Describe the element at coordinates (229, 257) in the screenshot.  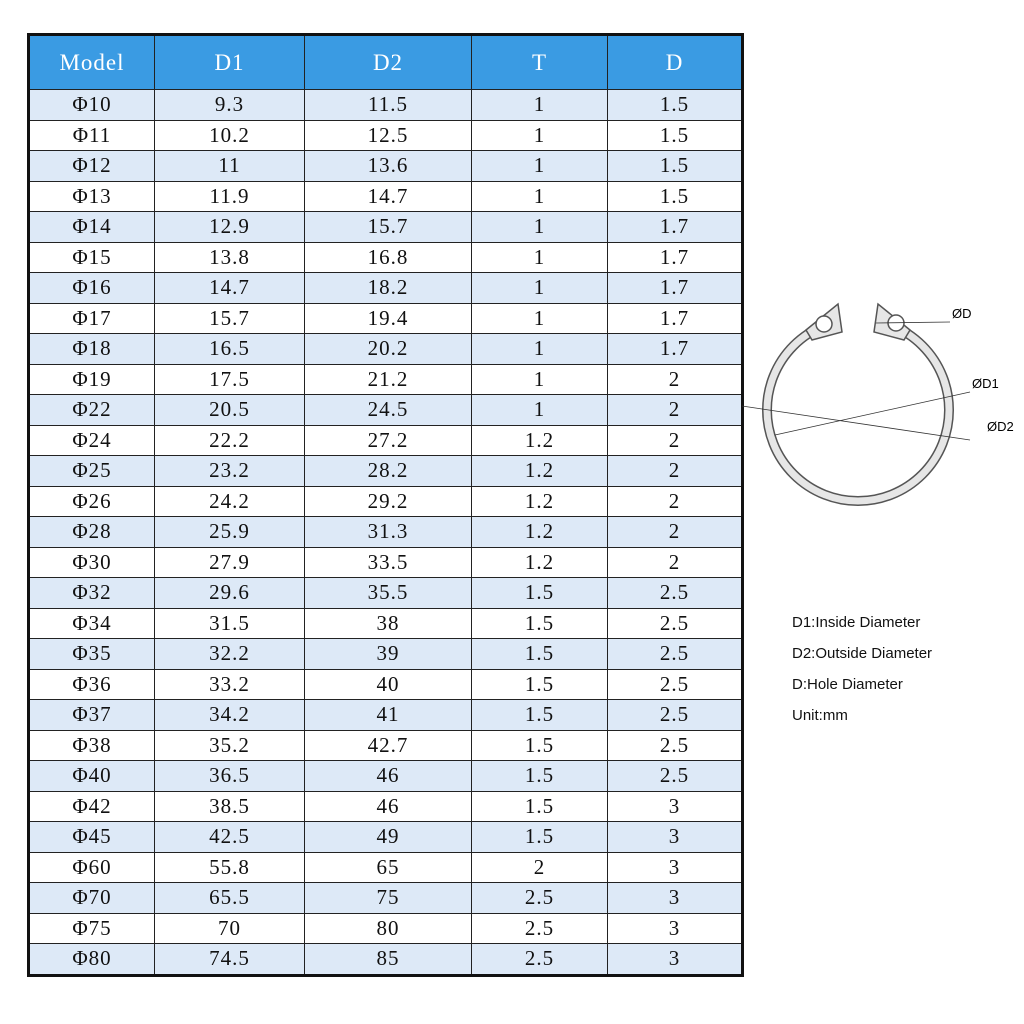
I see `table-cell: 13.8` at that location.